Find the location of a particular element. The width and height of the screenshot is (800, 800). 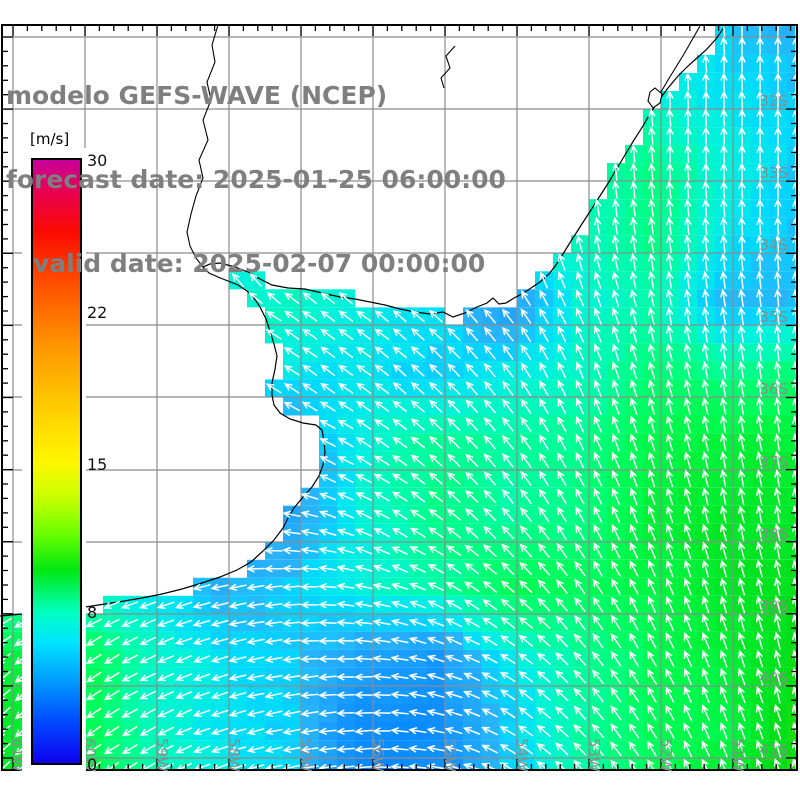

colorbar-tick-30: 30 is located at coordinates (97, 160).